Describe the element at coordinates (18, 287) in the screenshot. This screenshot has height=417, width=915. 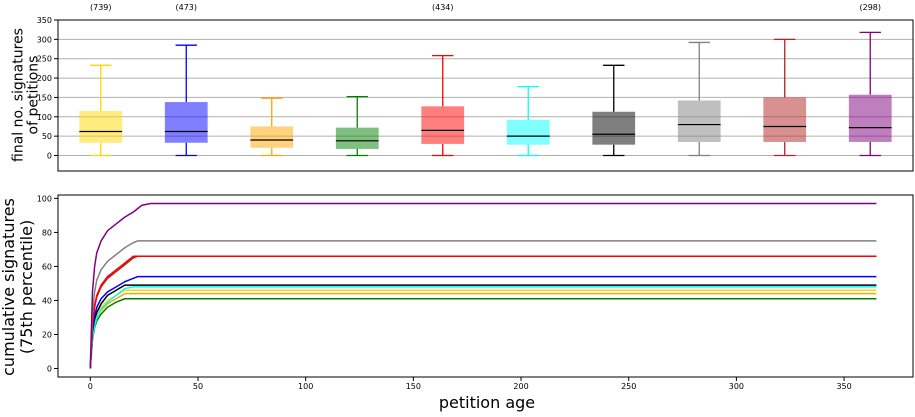
I see `bottom-y-axis-label: cumulative signatures(75th percentile)` at that location.